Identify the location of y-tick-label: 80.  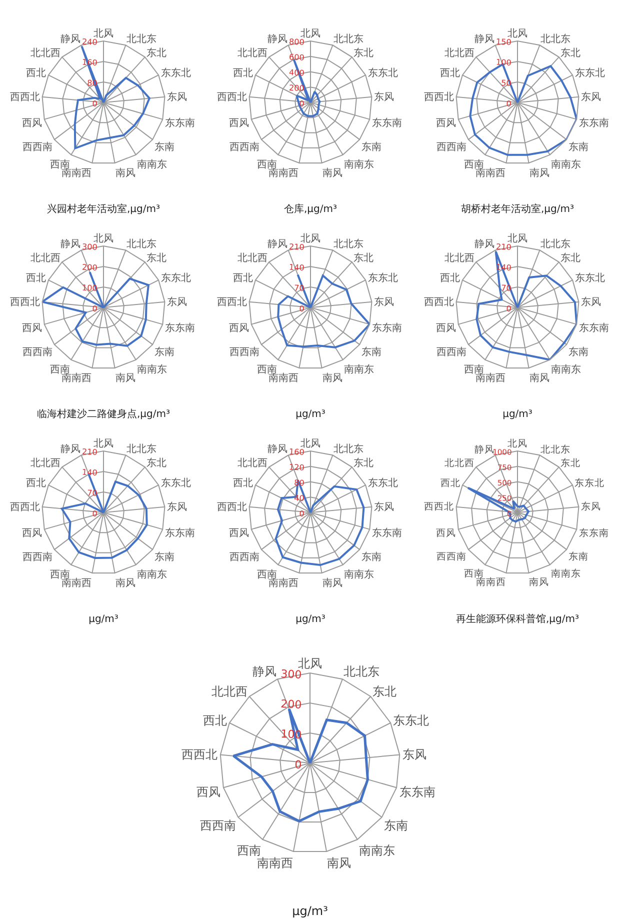
(299, 483).